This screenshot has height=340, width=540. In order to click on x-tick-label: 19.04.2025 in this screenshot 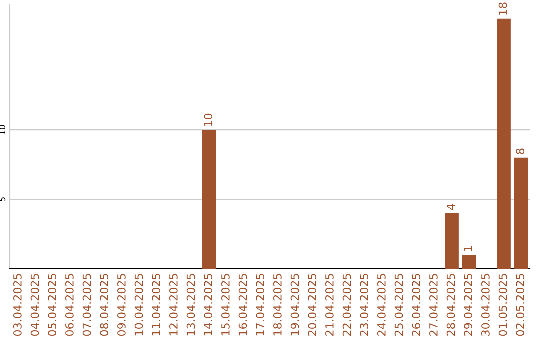, I will do `click(295, 305)`.